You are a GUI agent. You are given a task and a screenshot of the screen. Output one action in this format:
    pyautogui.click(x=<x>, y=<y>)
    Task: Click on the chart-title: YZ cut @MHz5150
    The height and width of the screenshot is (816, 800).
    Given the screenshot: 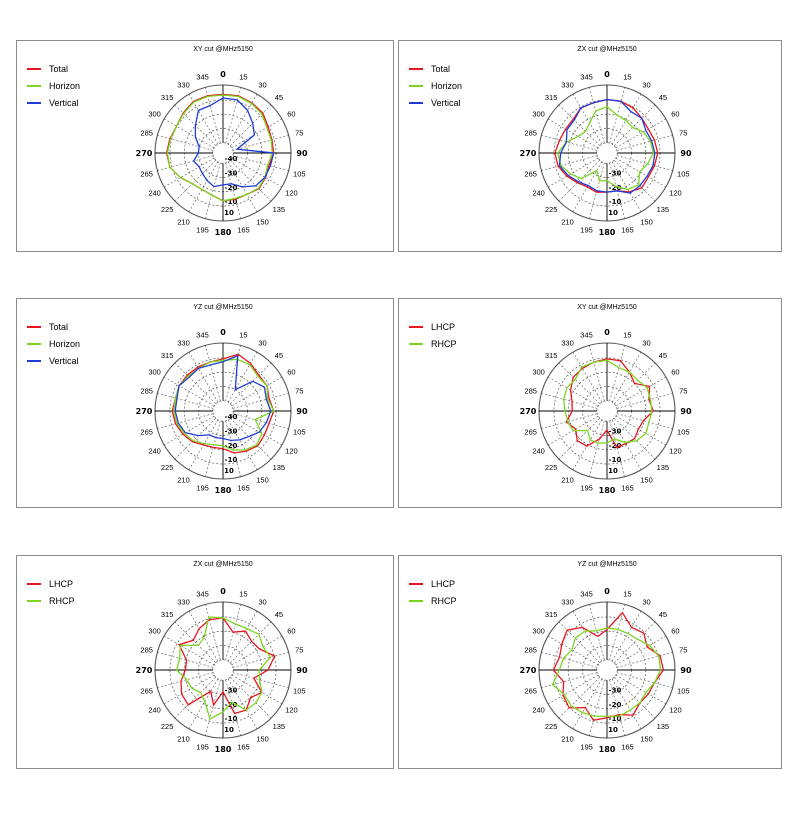 What is the action you would take?
    pyautogui.click(x=606, y=564)
    